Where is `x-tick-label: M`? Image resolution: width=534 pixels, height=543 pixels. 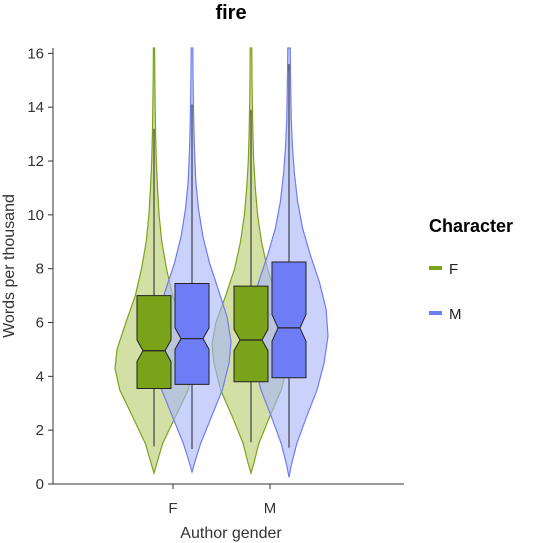 x-tick-label: M is located at coordinates (270, 508).